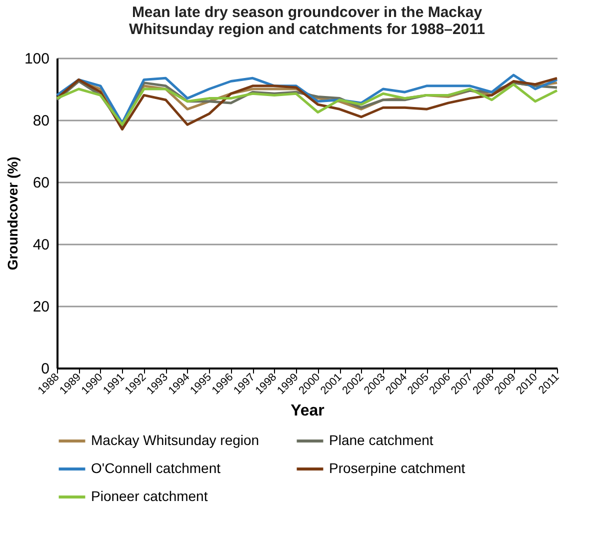 The height and width of the screenshot is (553, 600). Describe the element at coordinates (37, 59) in the screenshot. I see `y-tick-label: 100` at that location.